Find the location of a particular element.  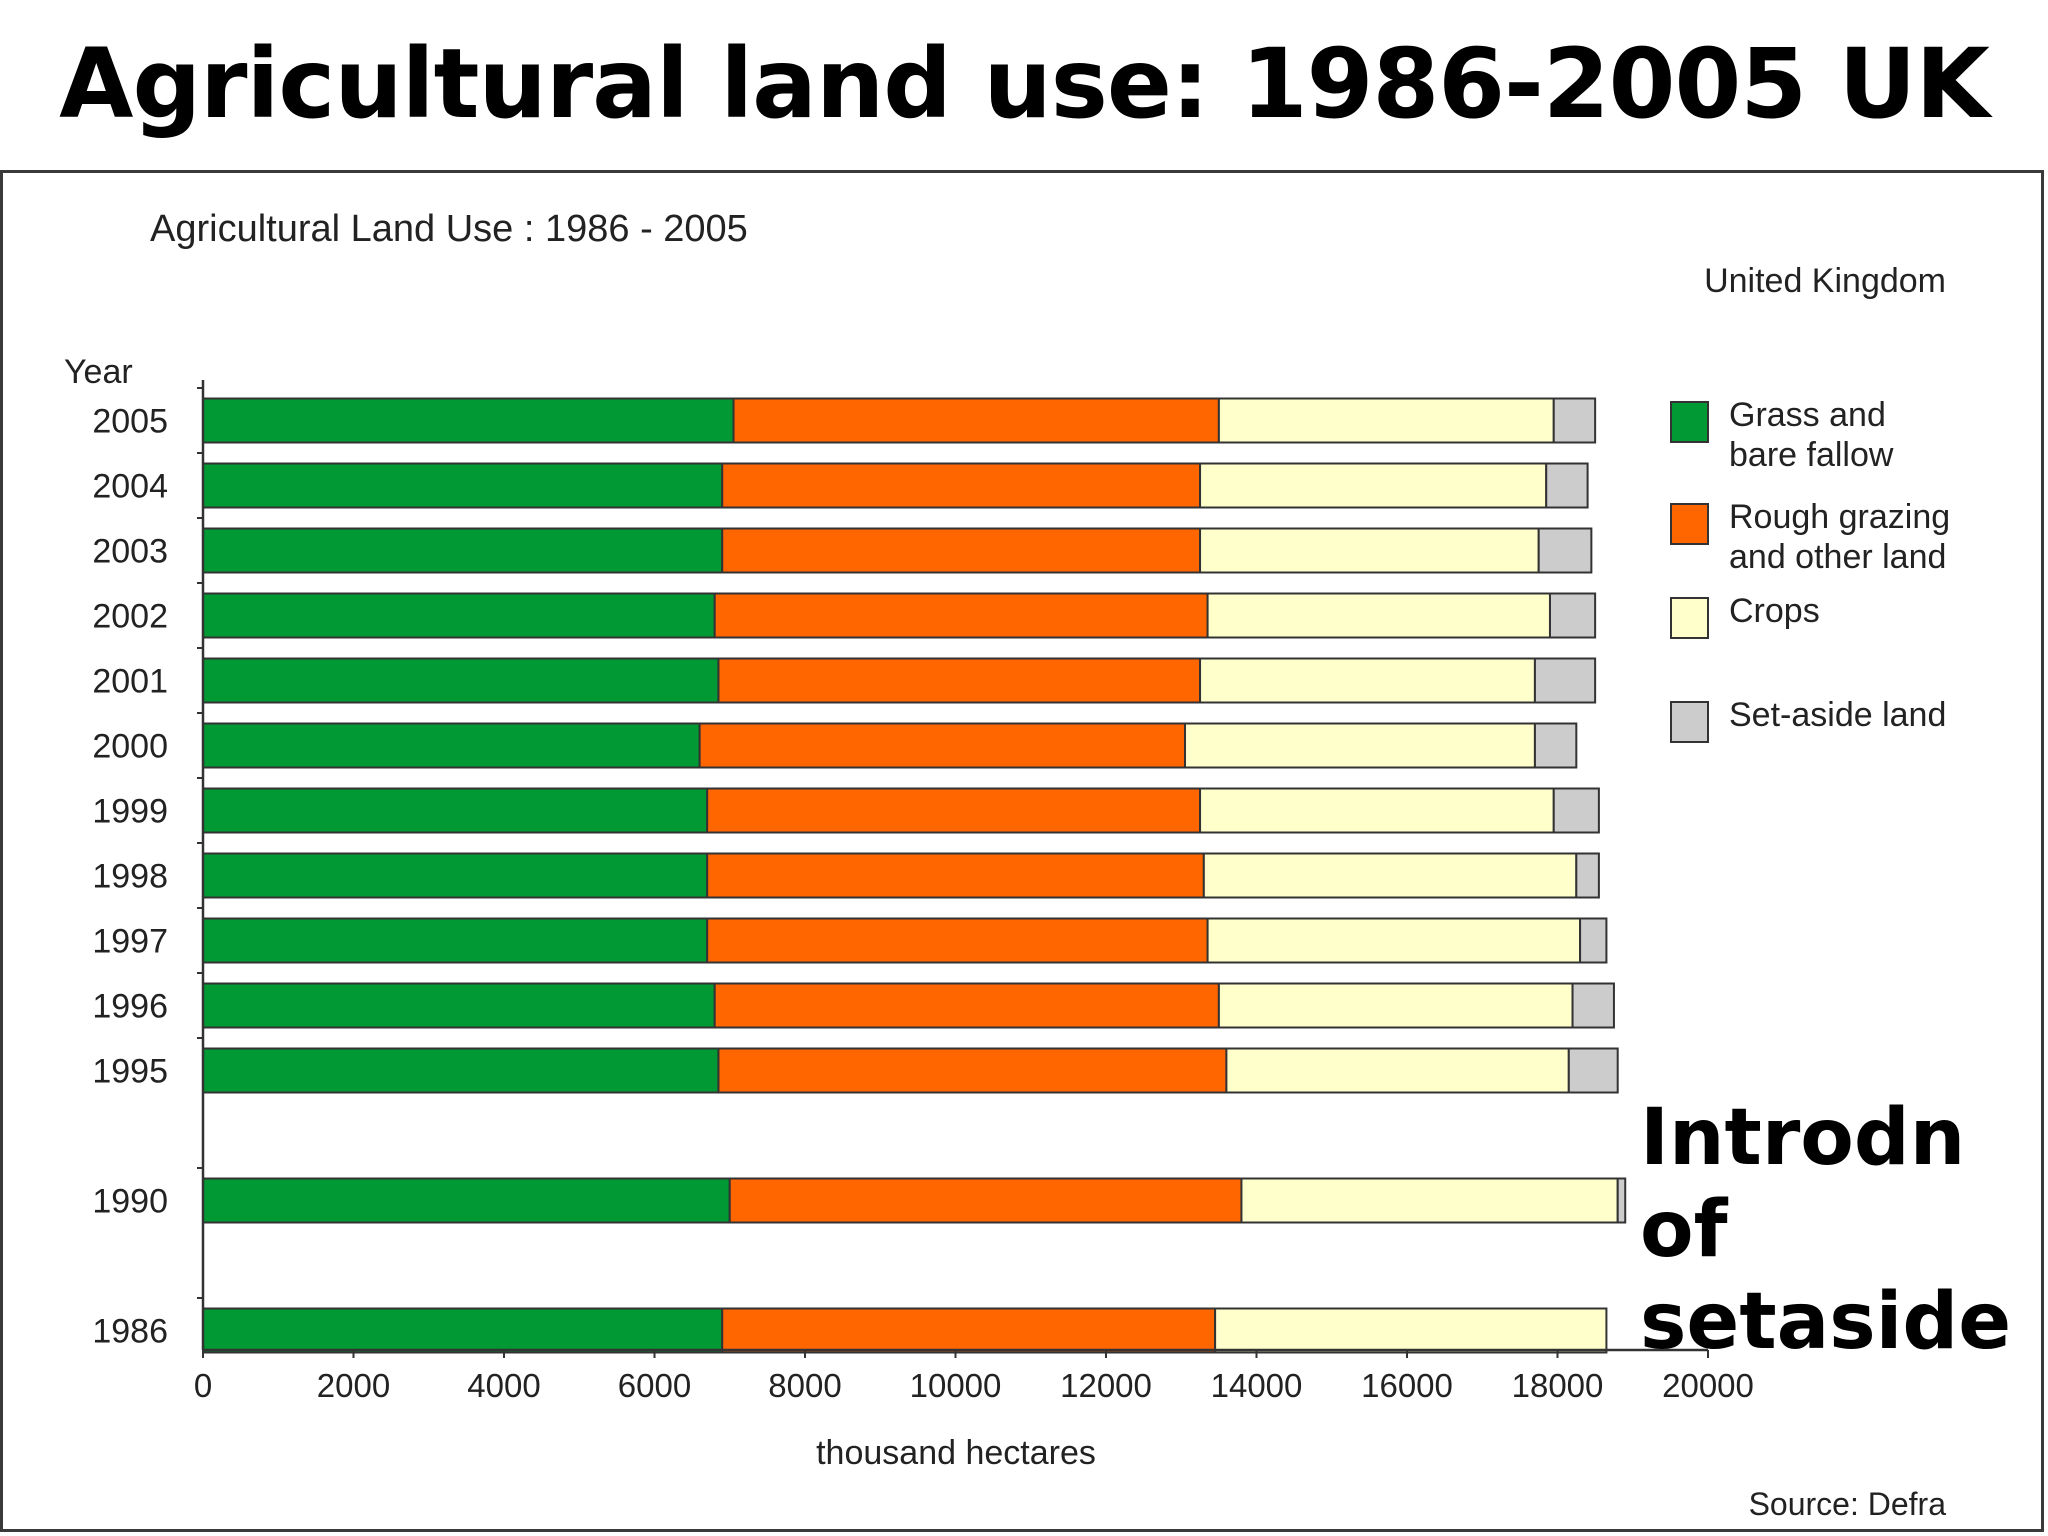

bar-segment-2000-s0 is located at coordinates (451, 745).